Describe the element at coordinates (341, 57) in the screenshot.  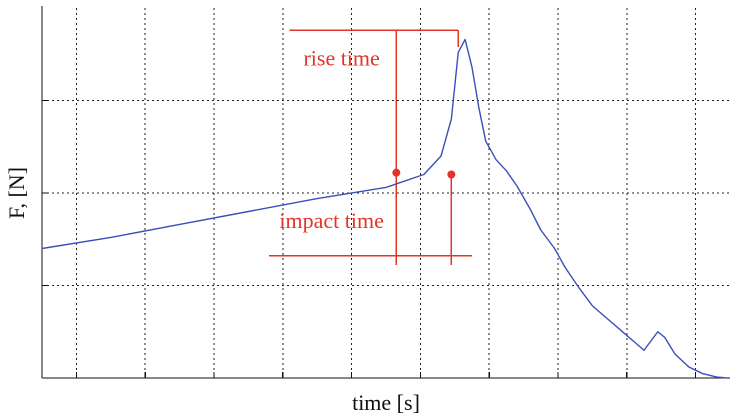
I see `rise-time-label: rise time` at that location.